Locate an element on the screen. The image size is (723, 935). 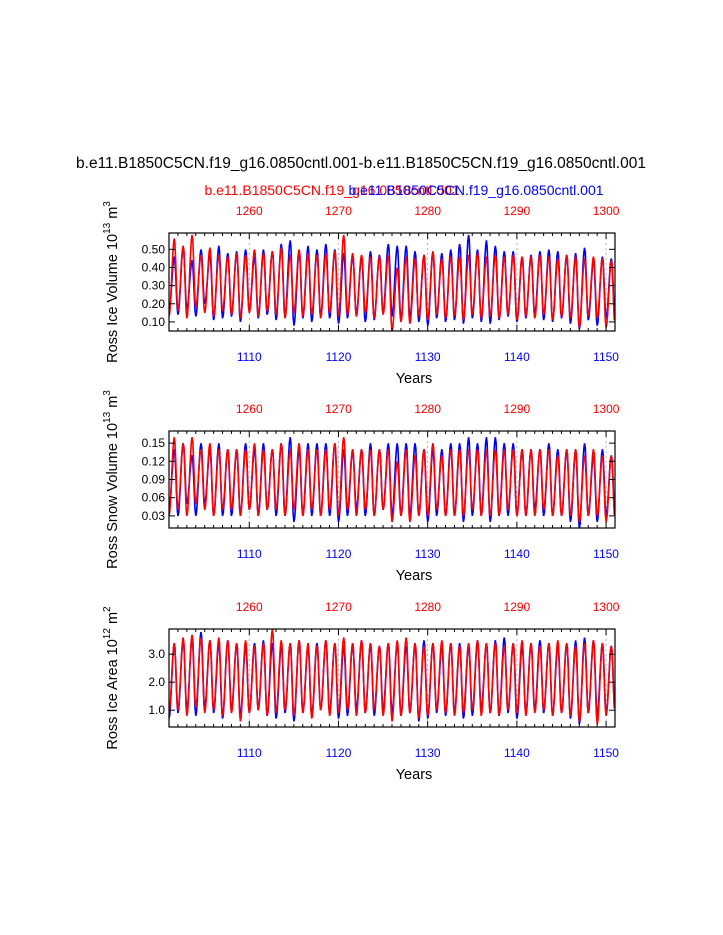
y-tick-label: 0.15 is located at coordinates (154, 443).